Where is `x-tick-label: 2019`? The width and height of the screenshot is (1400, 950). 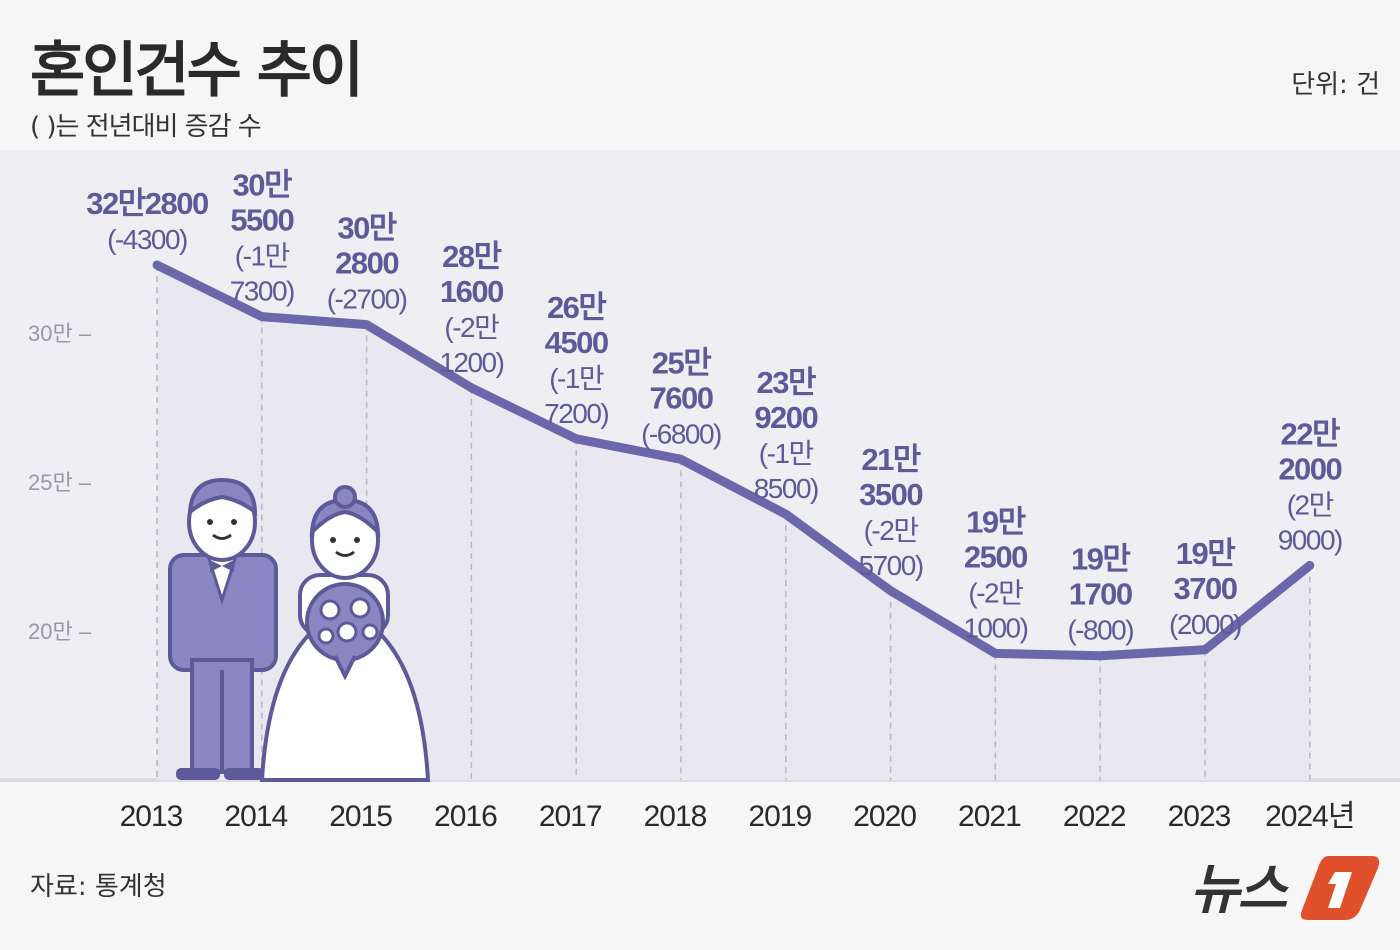
x-tick-label: 2019 is located at coordinates (779, 816).